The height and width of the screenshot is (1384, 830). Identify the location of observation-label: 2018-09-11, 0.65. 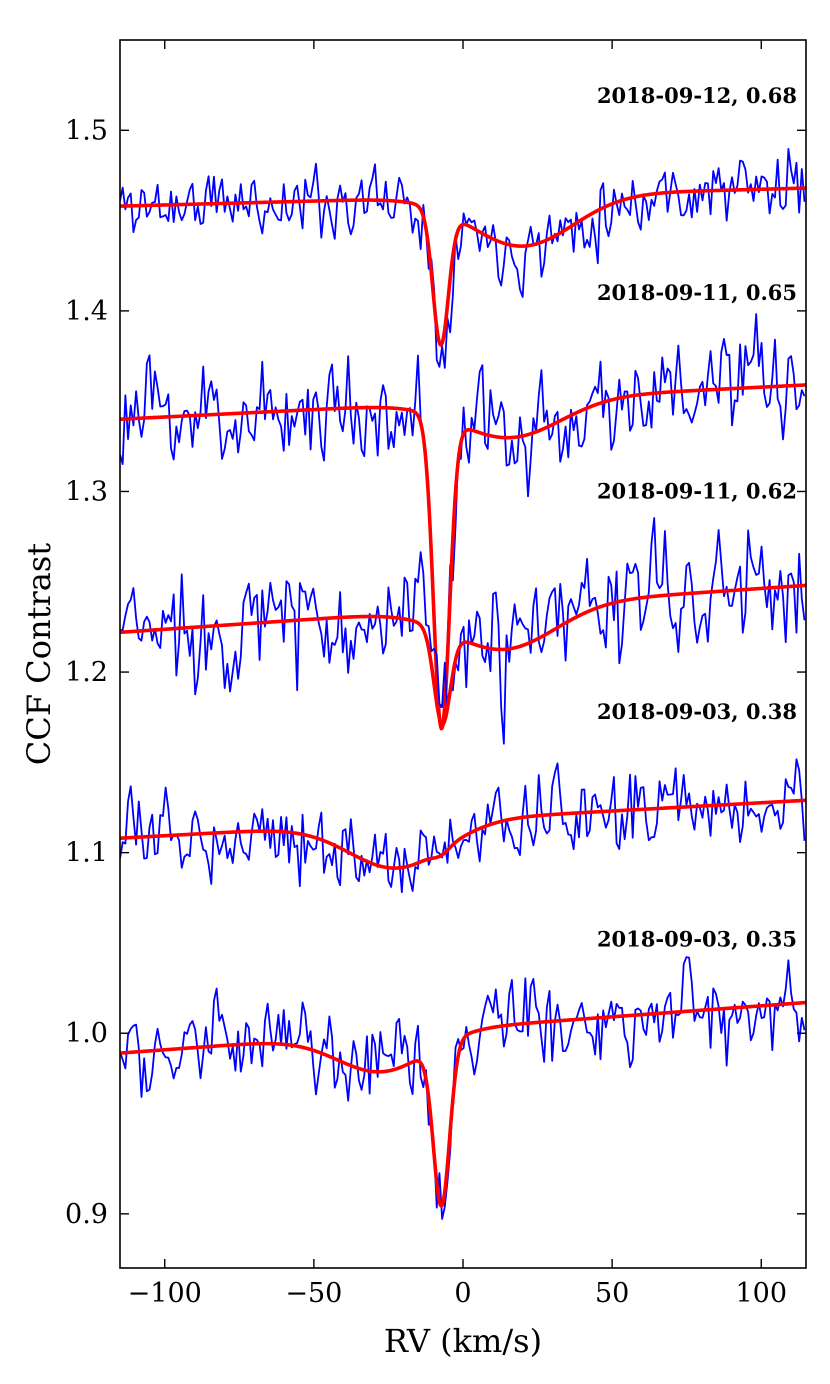
(697, 292).